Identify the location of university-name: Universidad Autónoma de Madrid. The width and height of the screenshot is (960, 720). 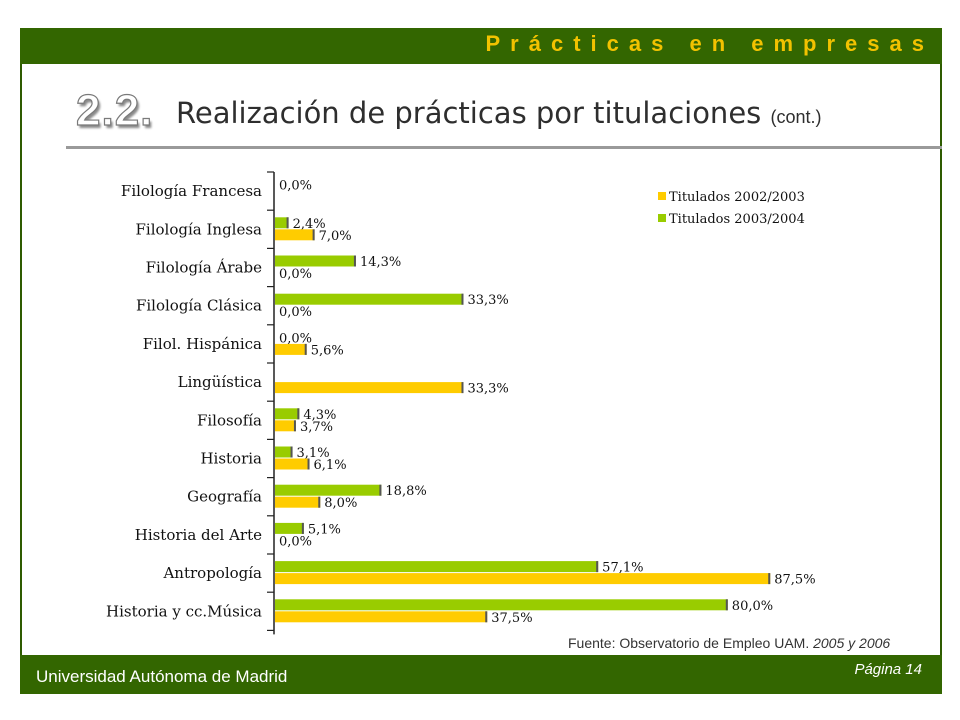
(162, 676).